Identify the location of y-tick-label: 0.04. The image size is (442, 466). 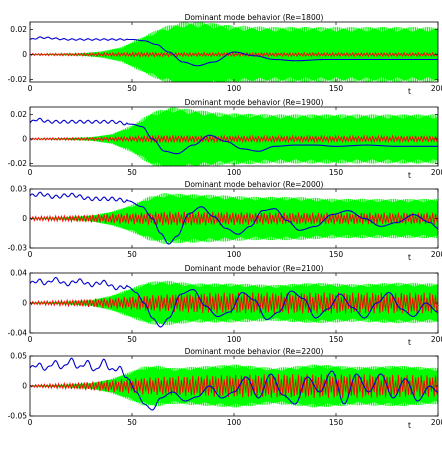
(18, 273).